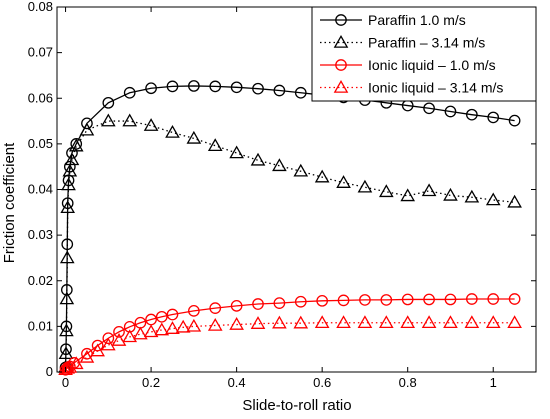 The height and width of the screenshot is (419, 550). What do you see at coordinates (393, 20) in the screenshot?
I see `legend-entry: Paraffin 1.0 m/s` at bounding box center [393, 20].